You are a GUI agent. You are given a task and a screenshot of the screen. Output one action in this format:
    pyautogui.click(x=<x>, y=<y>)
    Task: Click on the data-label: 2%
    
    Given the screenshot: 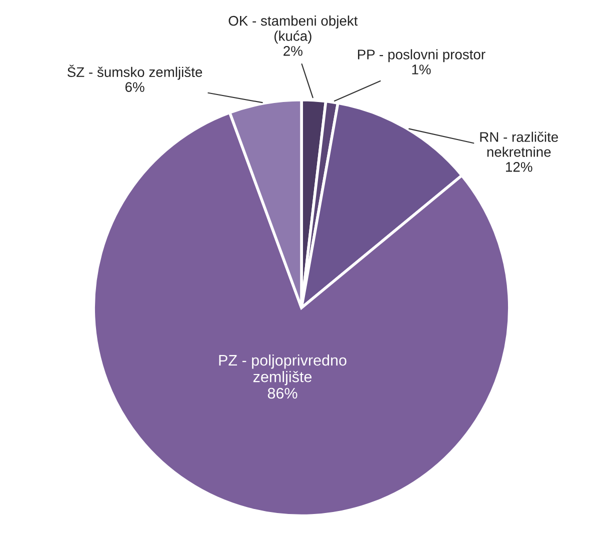 What is the action you would take?
    pyautogui.click(x=293, y=51)
    